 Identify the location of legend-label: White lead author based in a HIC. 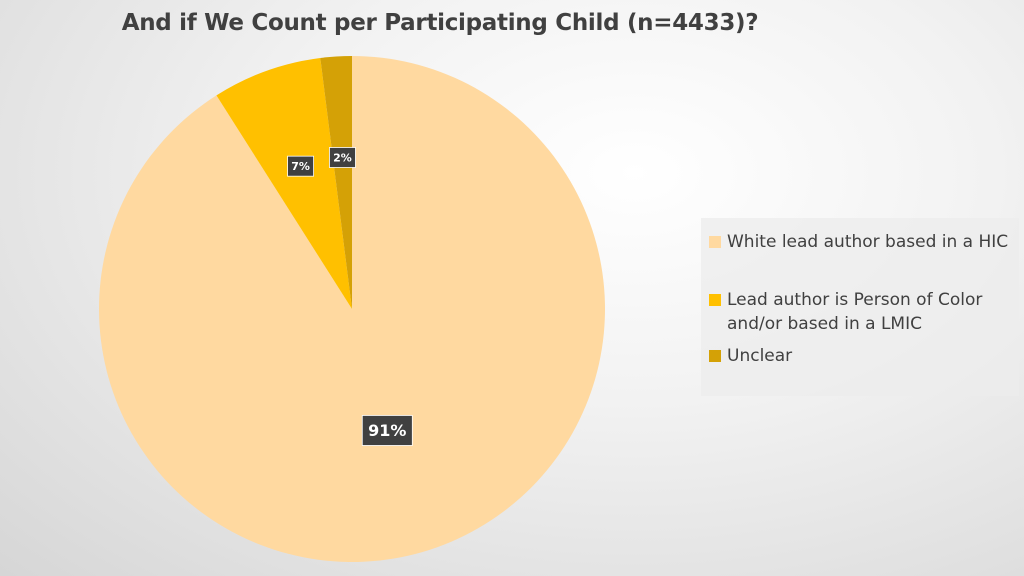
(868, 242).